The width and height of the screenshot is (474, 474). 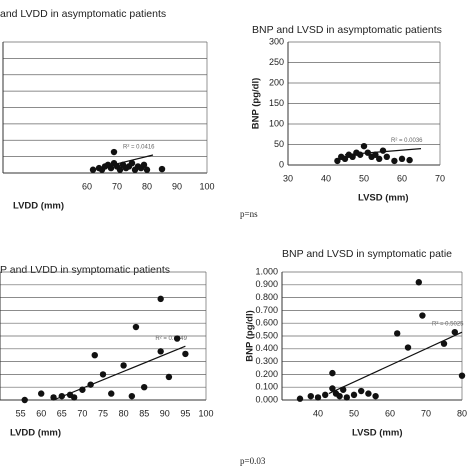 What do you see at coordinates (281, 164) in the screenshot?
I see `y-tick-label: 0` at bounding box center [281, 164].